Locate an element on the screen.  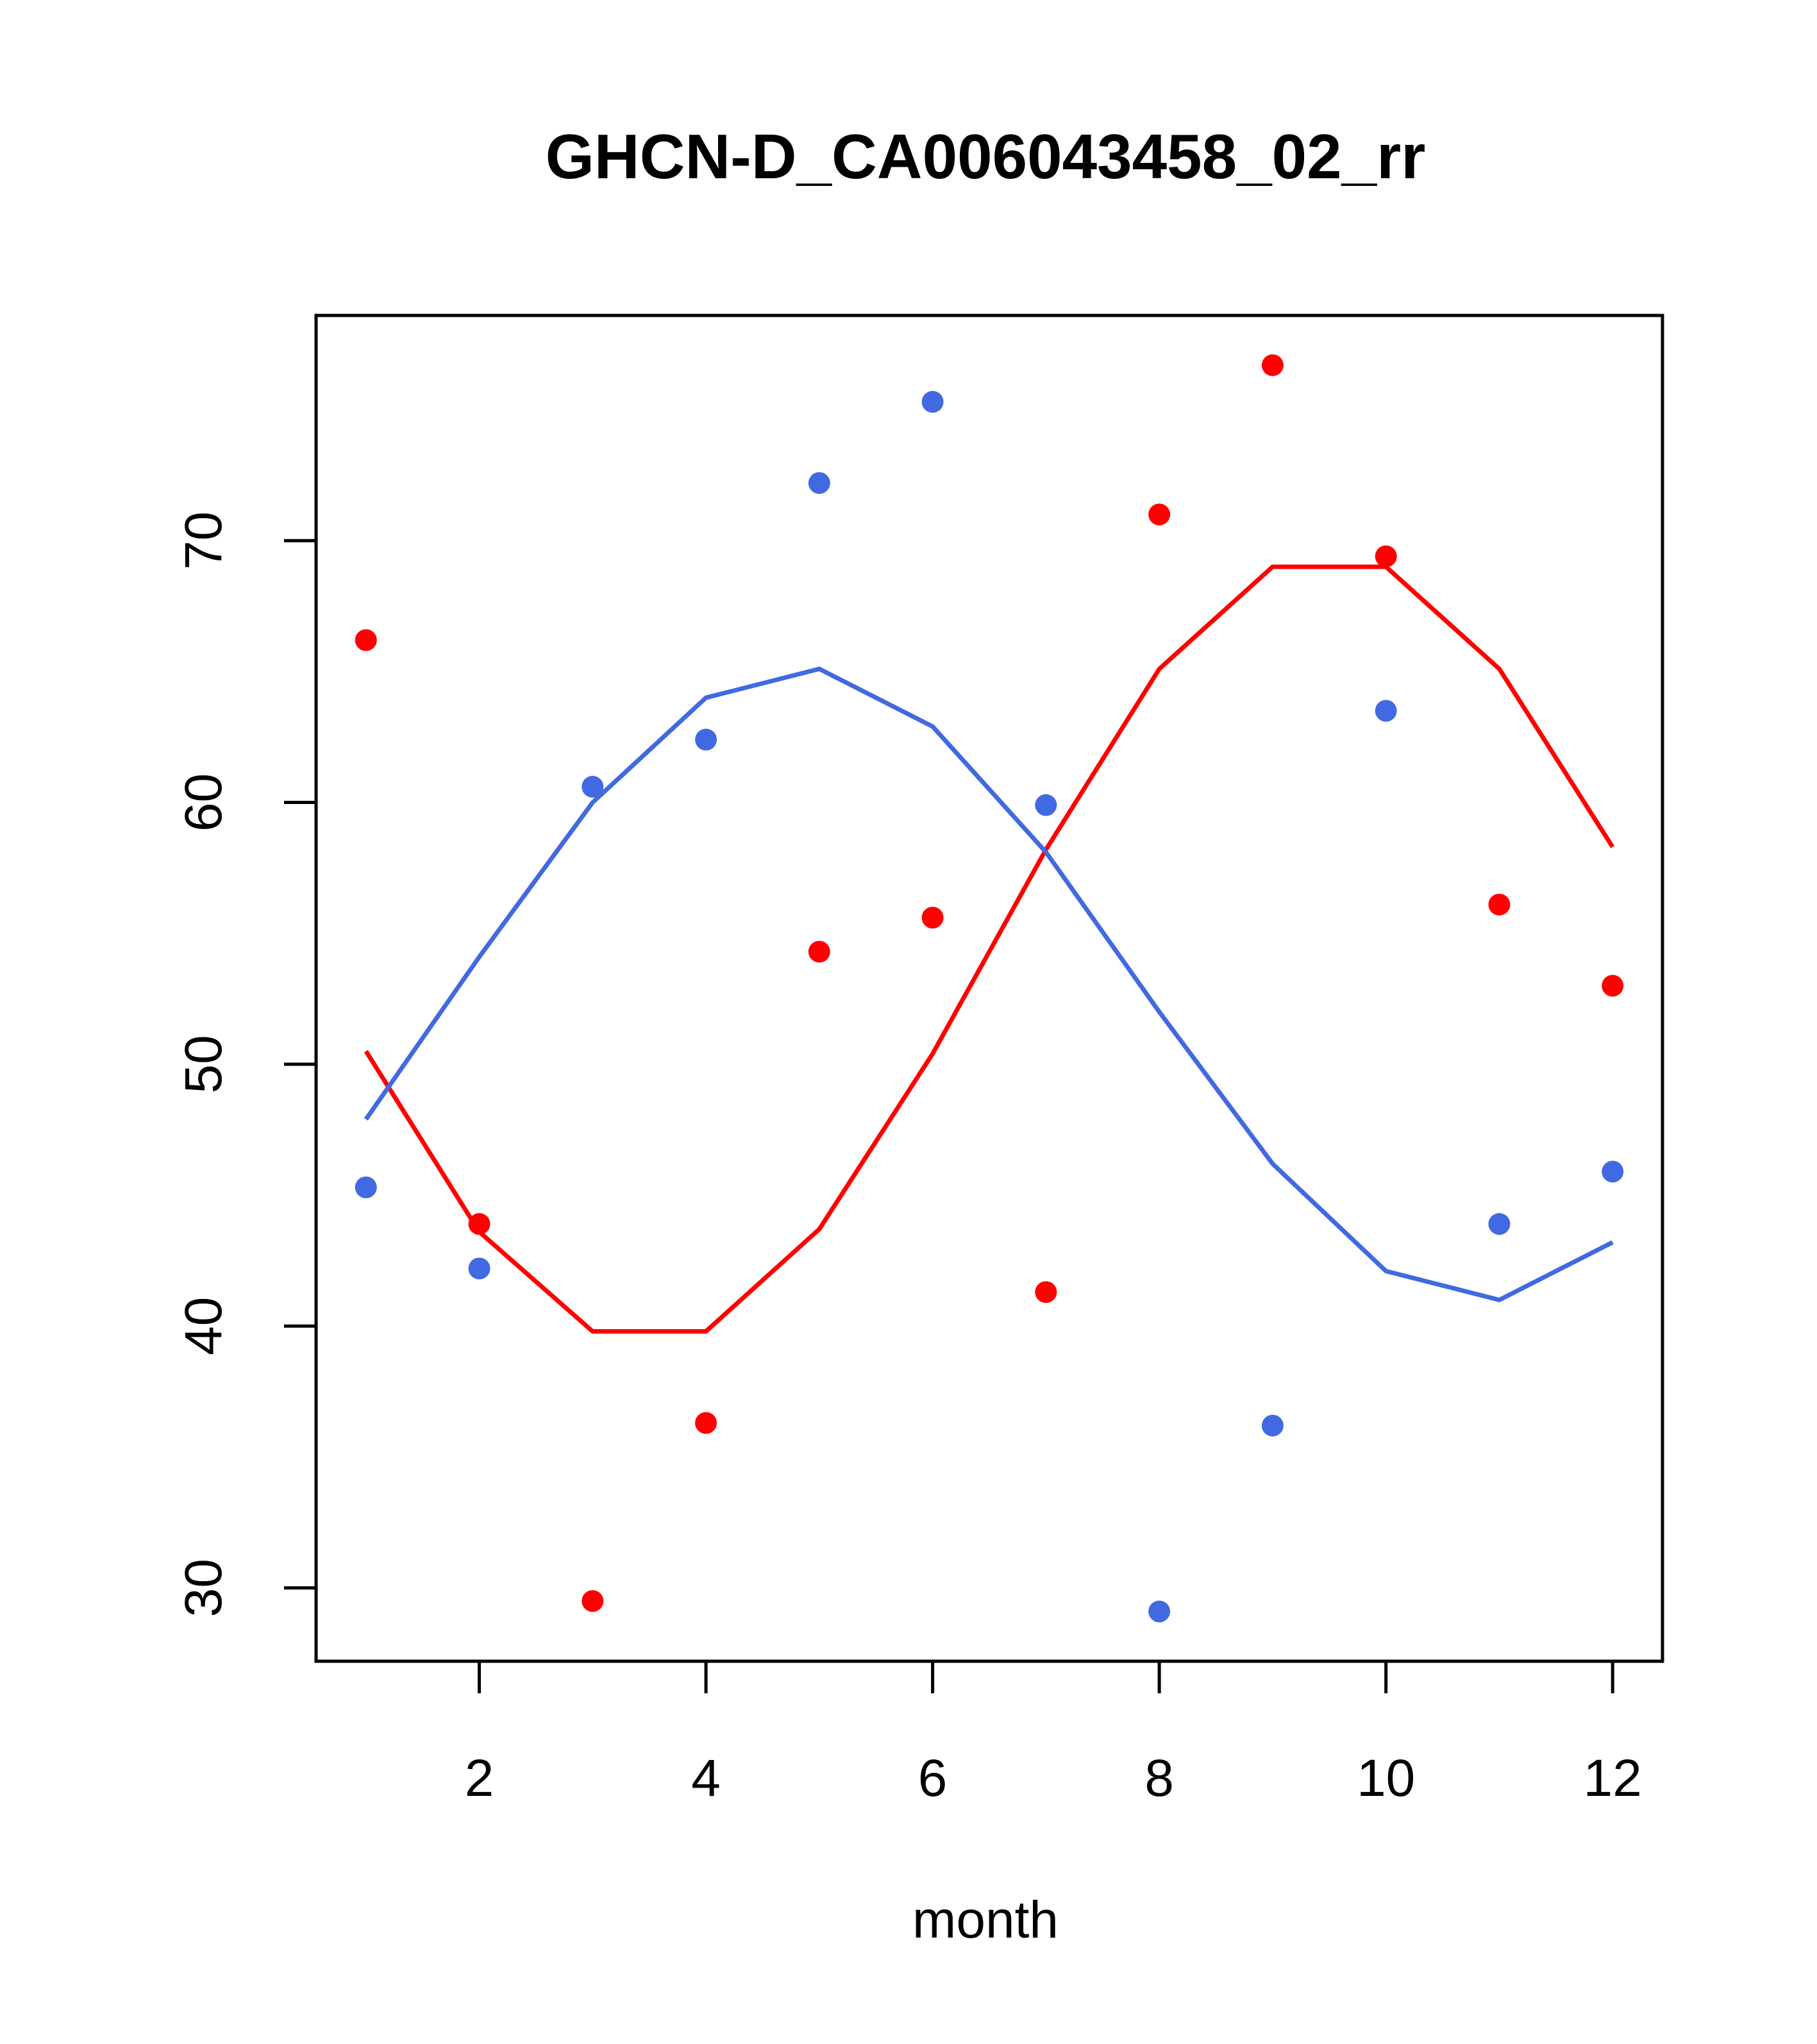
x-tick-label: 6 is located at coordinates (933, 1778).